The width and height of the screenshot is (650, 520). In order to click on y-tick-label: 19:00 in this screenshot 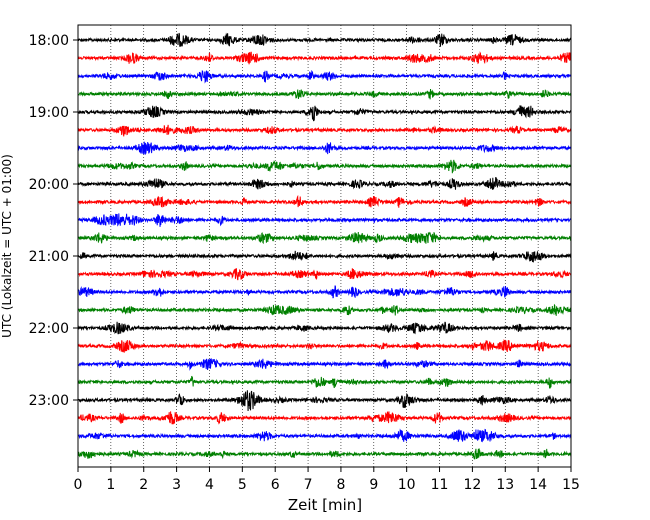, I will do `click(49, 113)`.